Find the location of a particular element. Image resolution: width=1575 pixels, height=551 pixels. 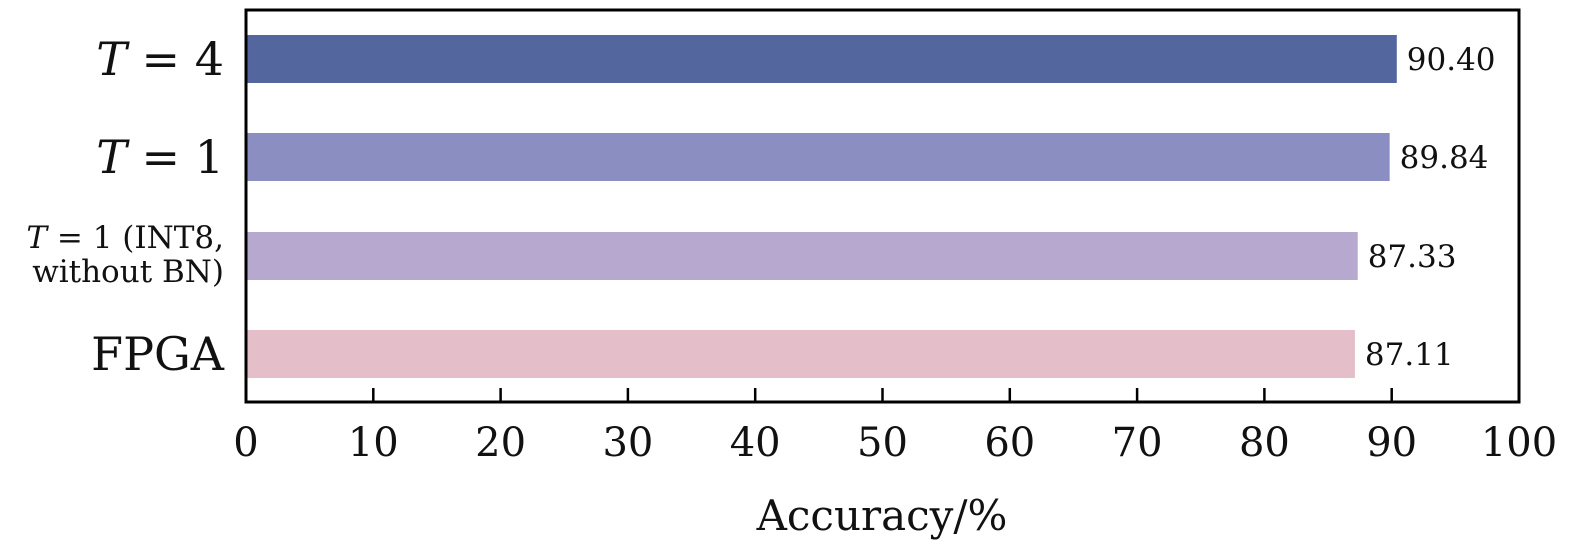

x-tick-label-4: 40 is located at coordinates (755, 443).